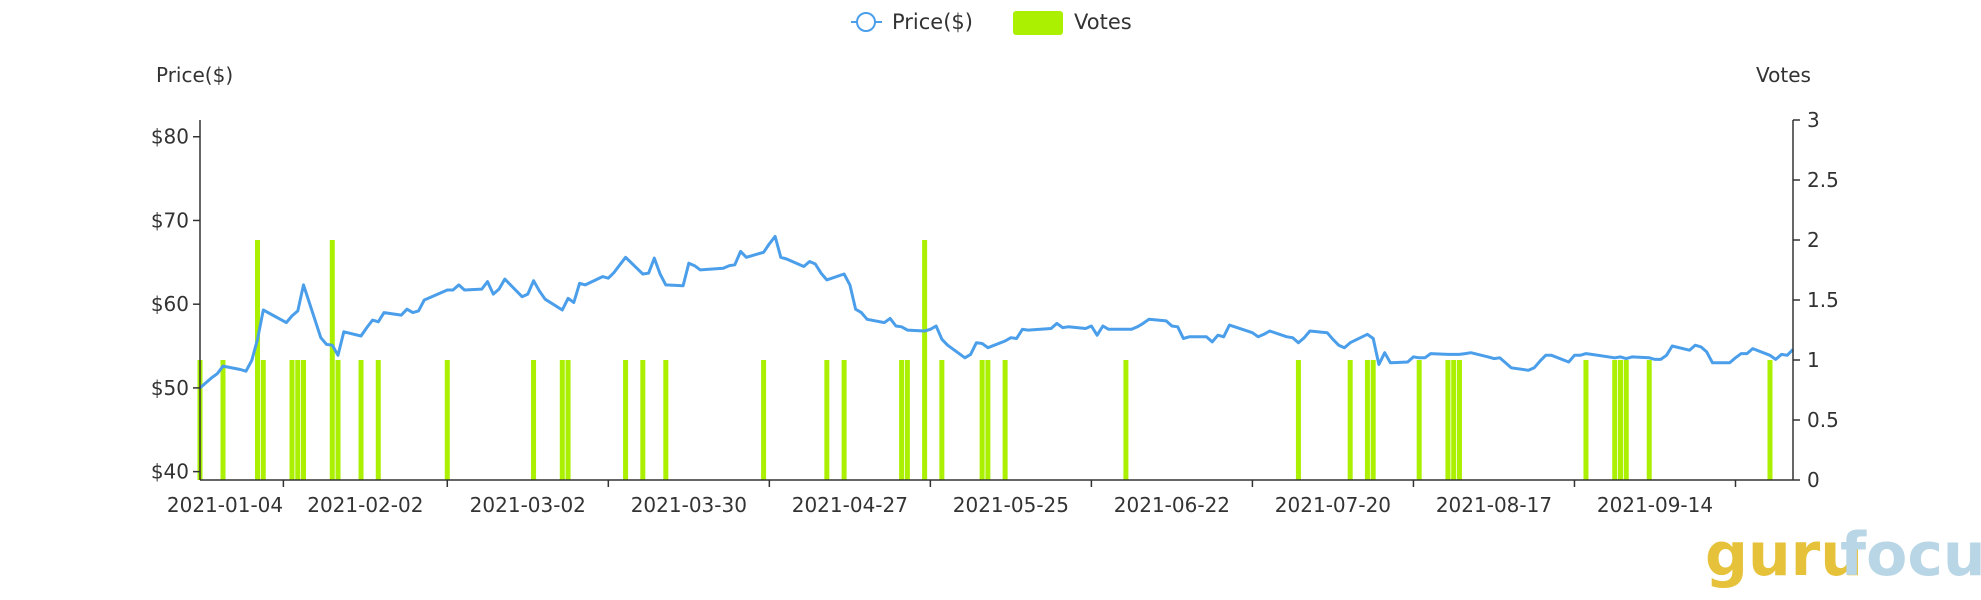 Image resolution: width=1981 pixels, height=600 pixels. I want to click on x-tick-label: 2021-05-25, so click(1011, 505).